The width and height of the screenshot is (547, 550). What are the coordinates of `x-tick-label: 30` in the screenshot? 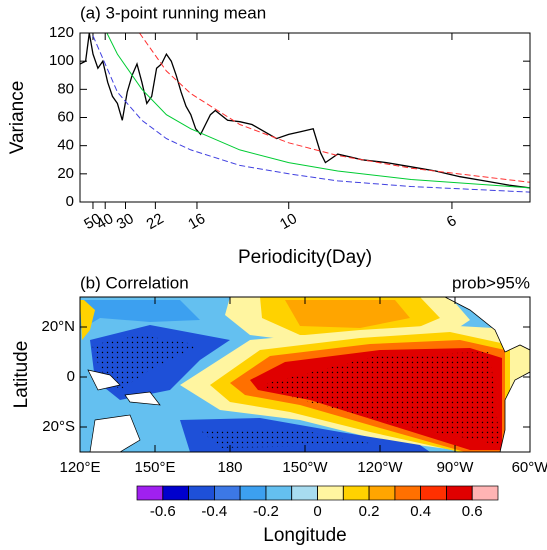 It's located at (125, 221).